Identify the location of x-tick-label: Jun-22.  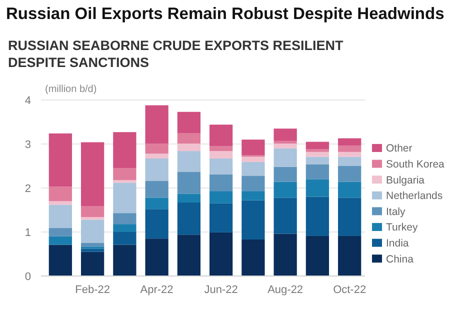
(221, 290).